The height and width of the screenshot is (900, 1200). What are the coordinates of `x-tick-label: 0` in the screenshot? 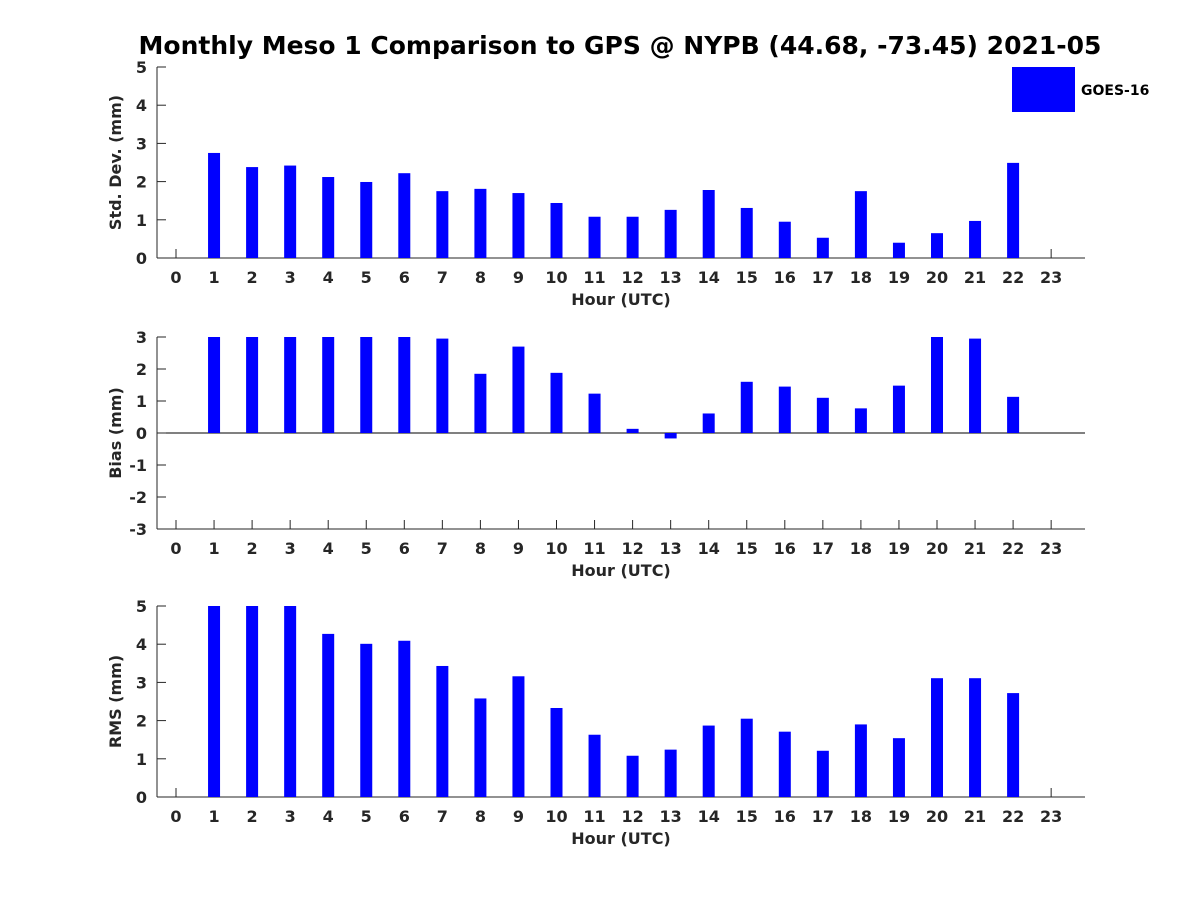 It's located at (175, 548).